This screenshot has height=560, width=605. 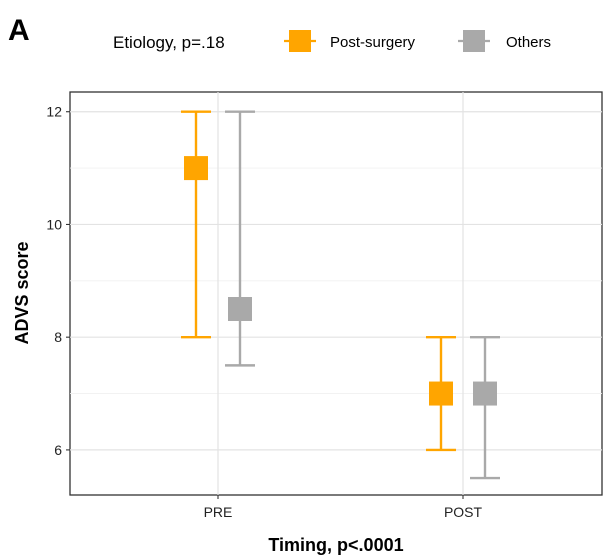 I want to click on y-tick-label: 6, so click(x=58, y=450).